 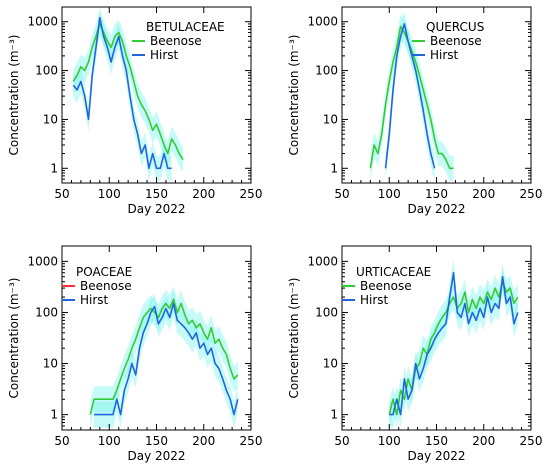 What do you see at coordinates (185, 27) in the screenshot?
I see `chart-title: BETULACEAE` at bounding box center [185, 27].